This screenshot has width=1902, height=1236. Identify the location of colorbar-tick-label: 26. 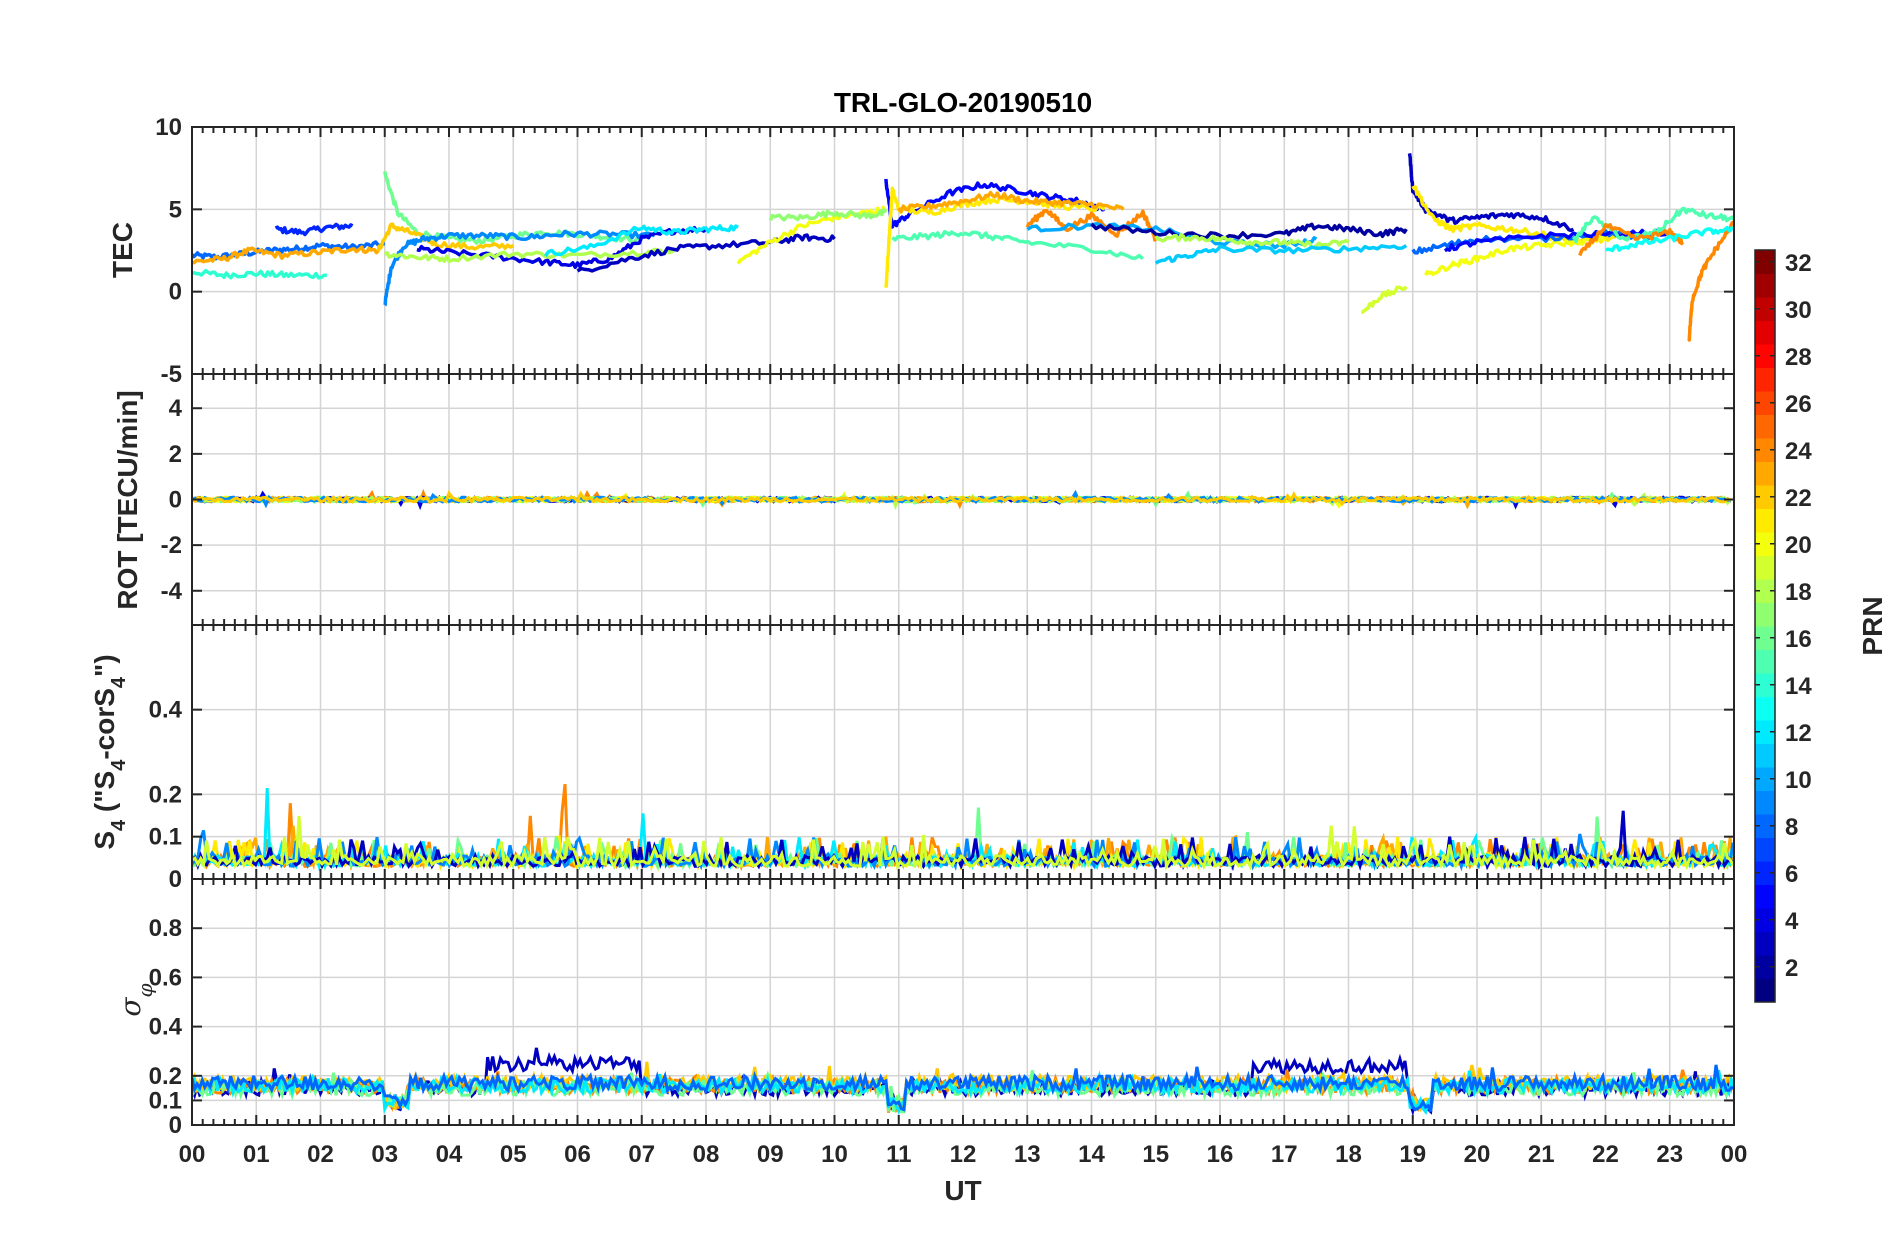
(1798, 404).